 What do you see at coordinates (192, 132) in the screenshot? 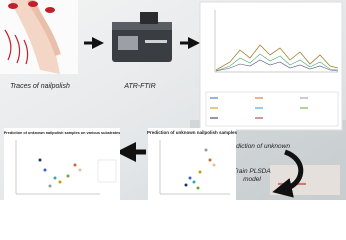
I see `panel-title: Prediction of unknown nailpolish samples` at bounding box center [192, 132].